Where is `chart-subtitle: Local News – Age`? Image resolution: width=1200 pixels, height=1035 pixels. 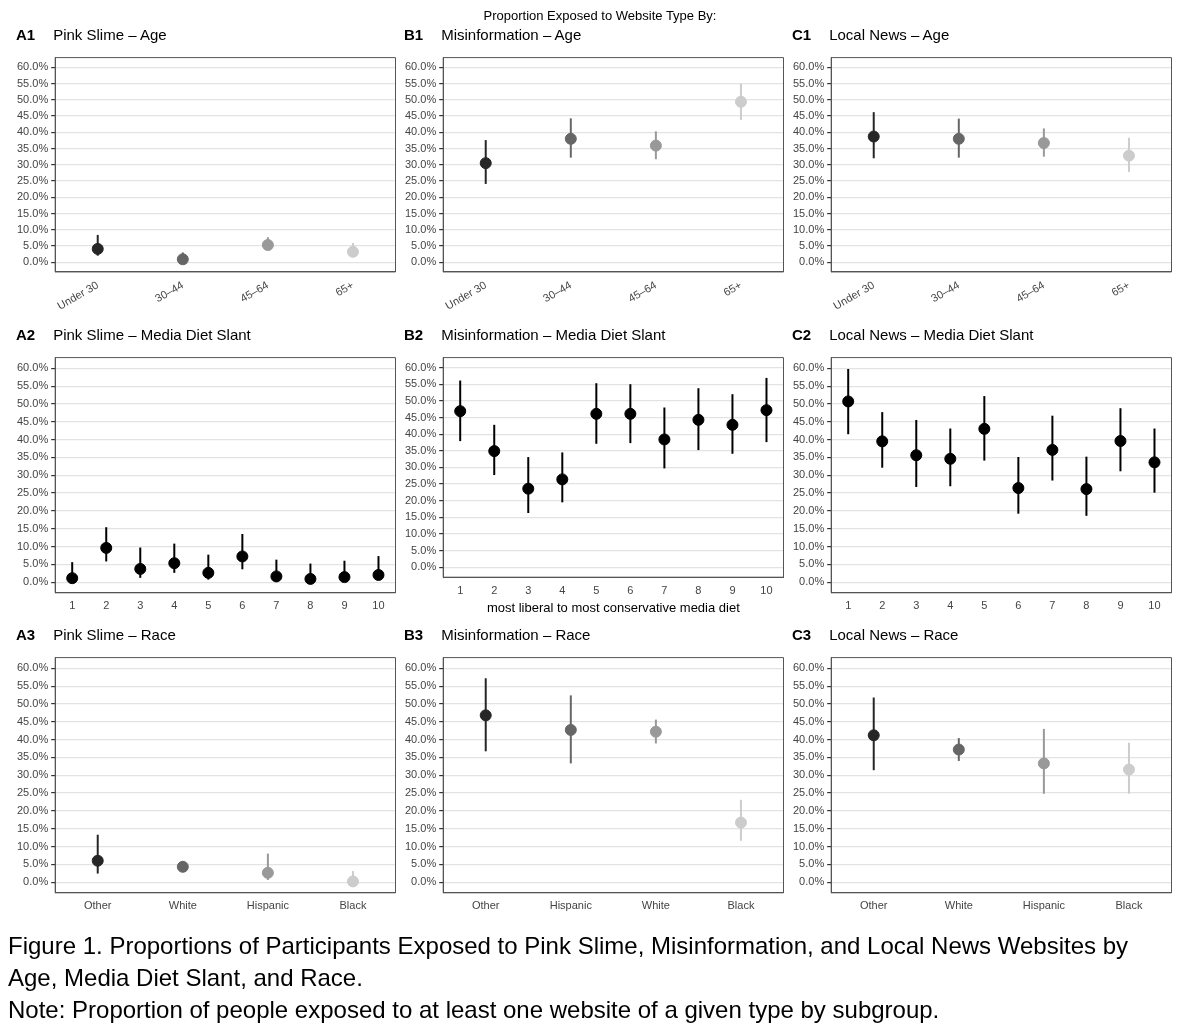
chart-subtitle: Local News – Age is located at coordinates (889, 34).